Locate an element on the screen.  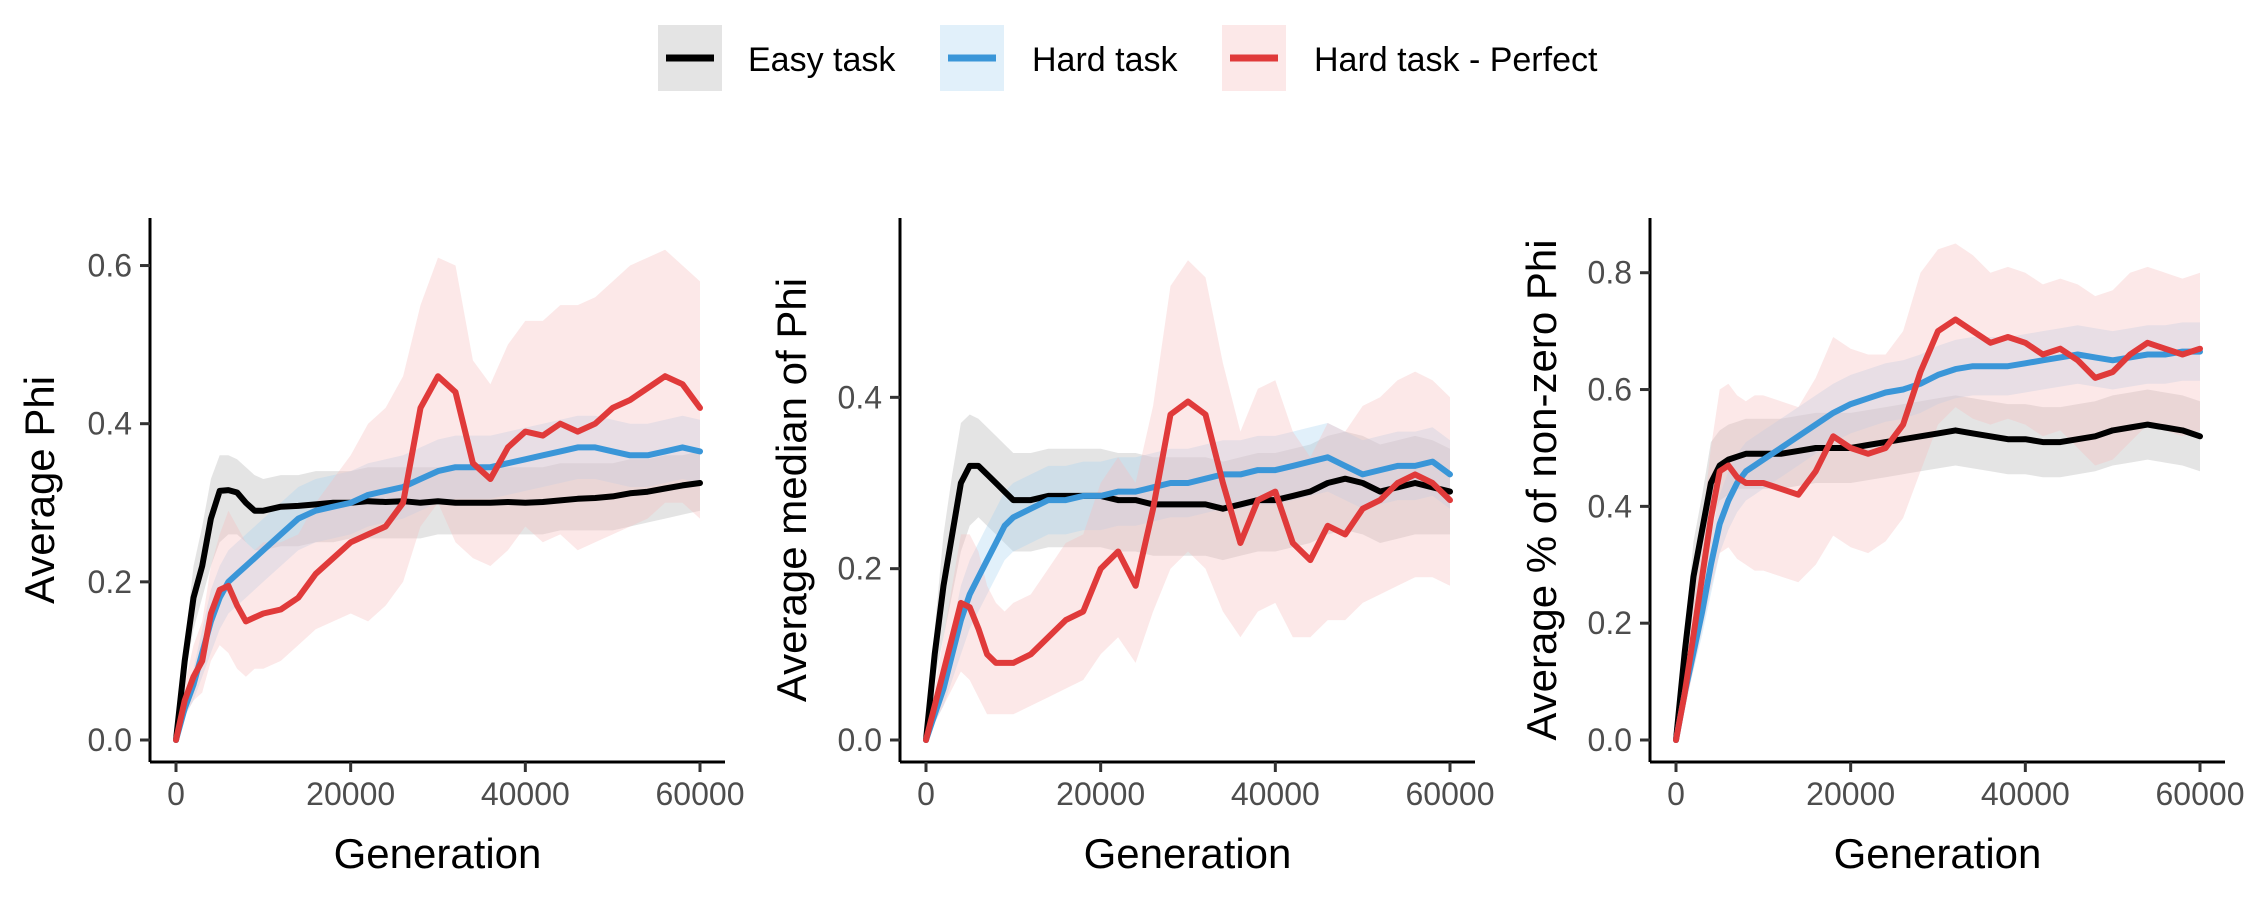
legend-label: Hard task is located at coordinates (1105, 60).